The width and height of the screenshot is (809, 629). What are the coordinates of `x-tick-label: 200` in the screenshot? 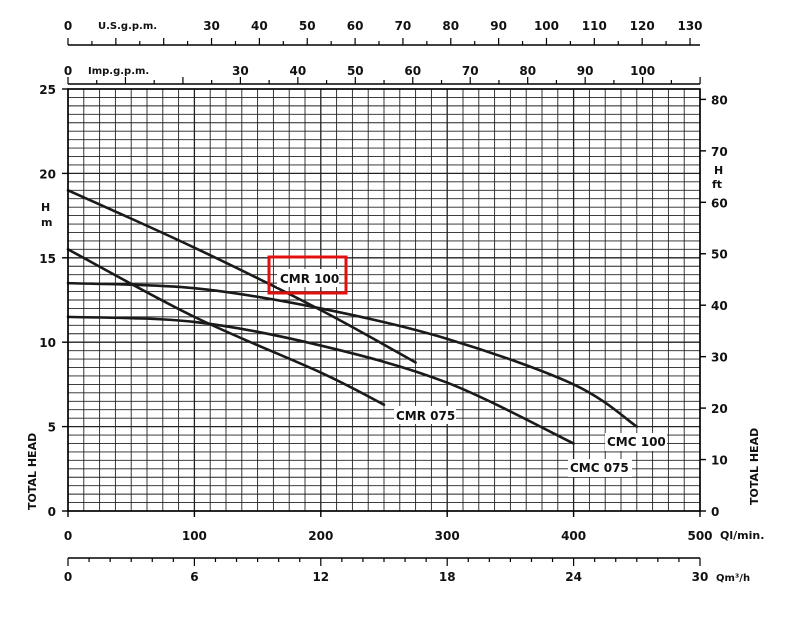 It's located at (320, 536).